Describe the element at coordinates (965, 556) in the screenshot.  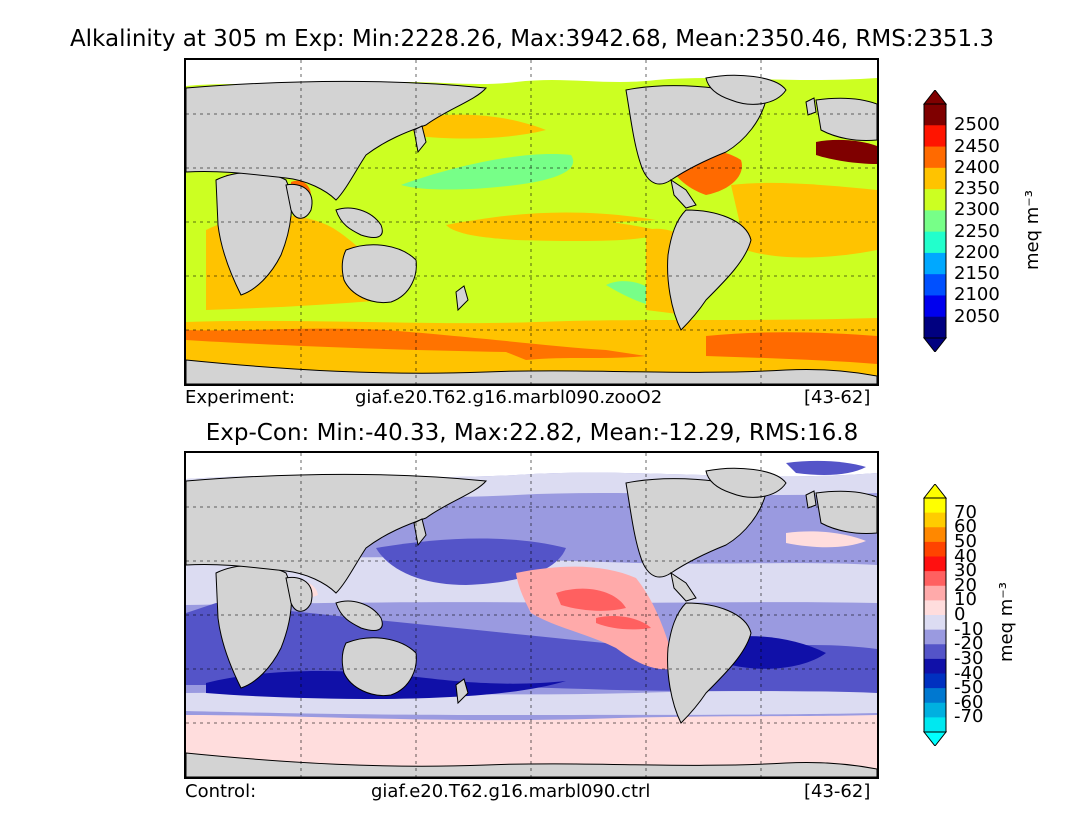
I see `colorbar-tick-label: 40` at that location.